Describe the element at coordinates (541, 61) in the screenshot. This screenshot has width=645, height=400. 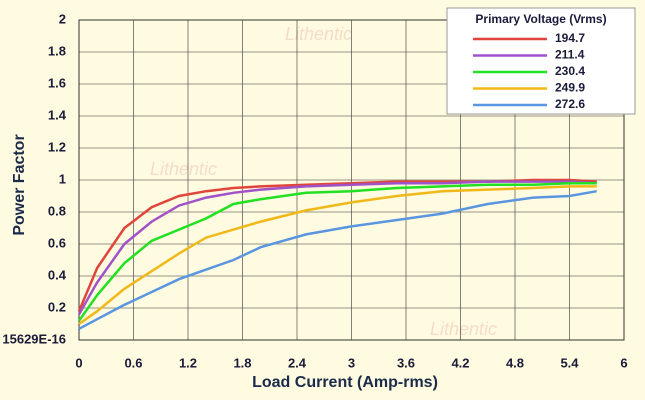
I see `legend-box` at that location.